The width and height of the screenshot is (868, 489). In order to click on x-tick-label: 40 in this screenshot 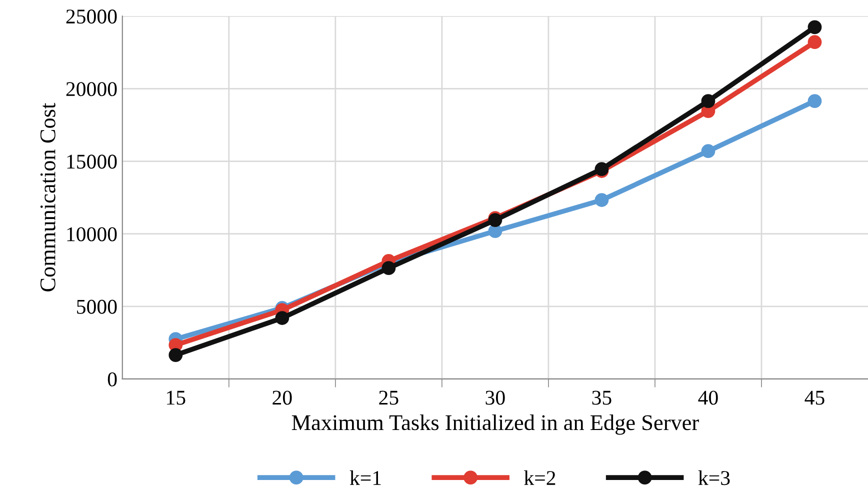, I will do `click(708, 397)`.